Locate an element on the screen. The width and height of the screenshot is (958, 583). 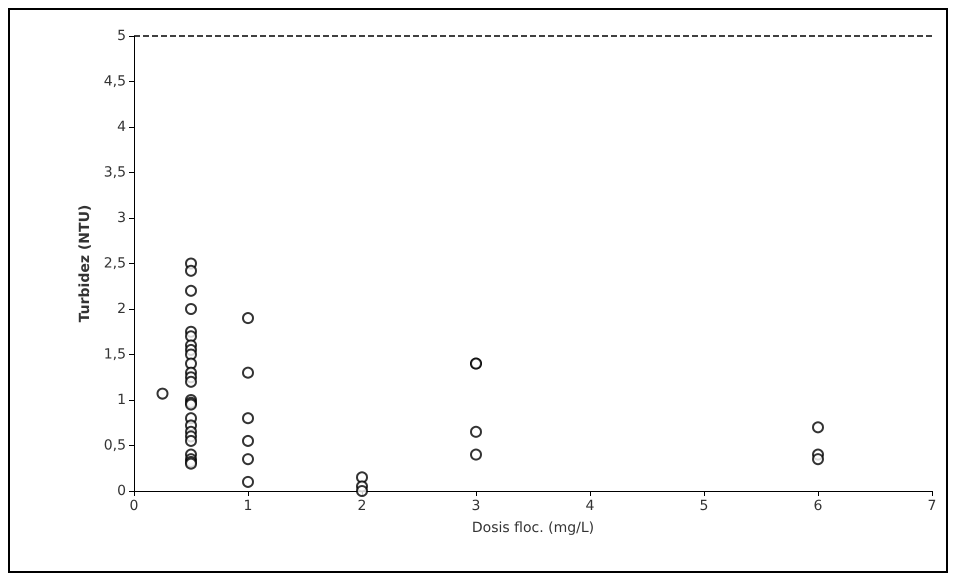
y-tick-label: 1,5 is located at coordinates (115, 354).